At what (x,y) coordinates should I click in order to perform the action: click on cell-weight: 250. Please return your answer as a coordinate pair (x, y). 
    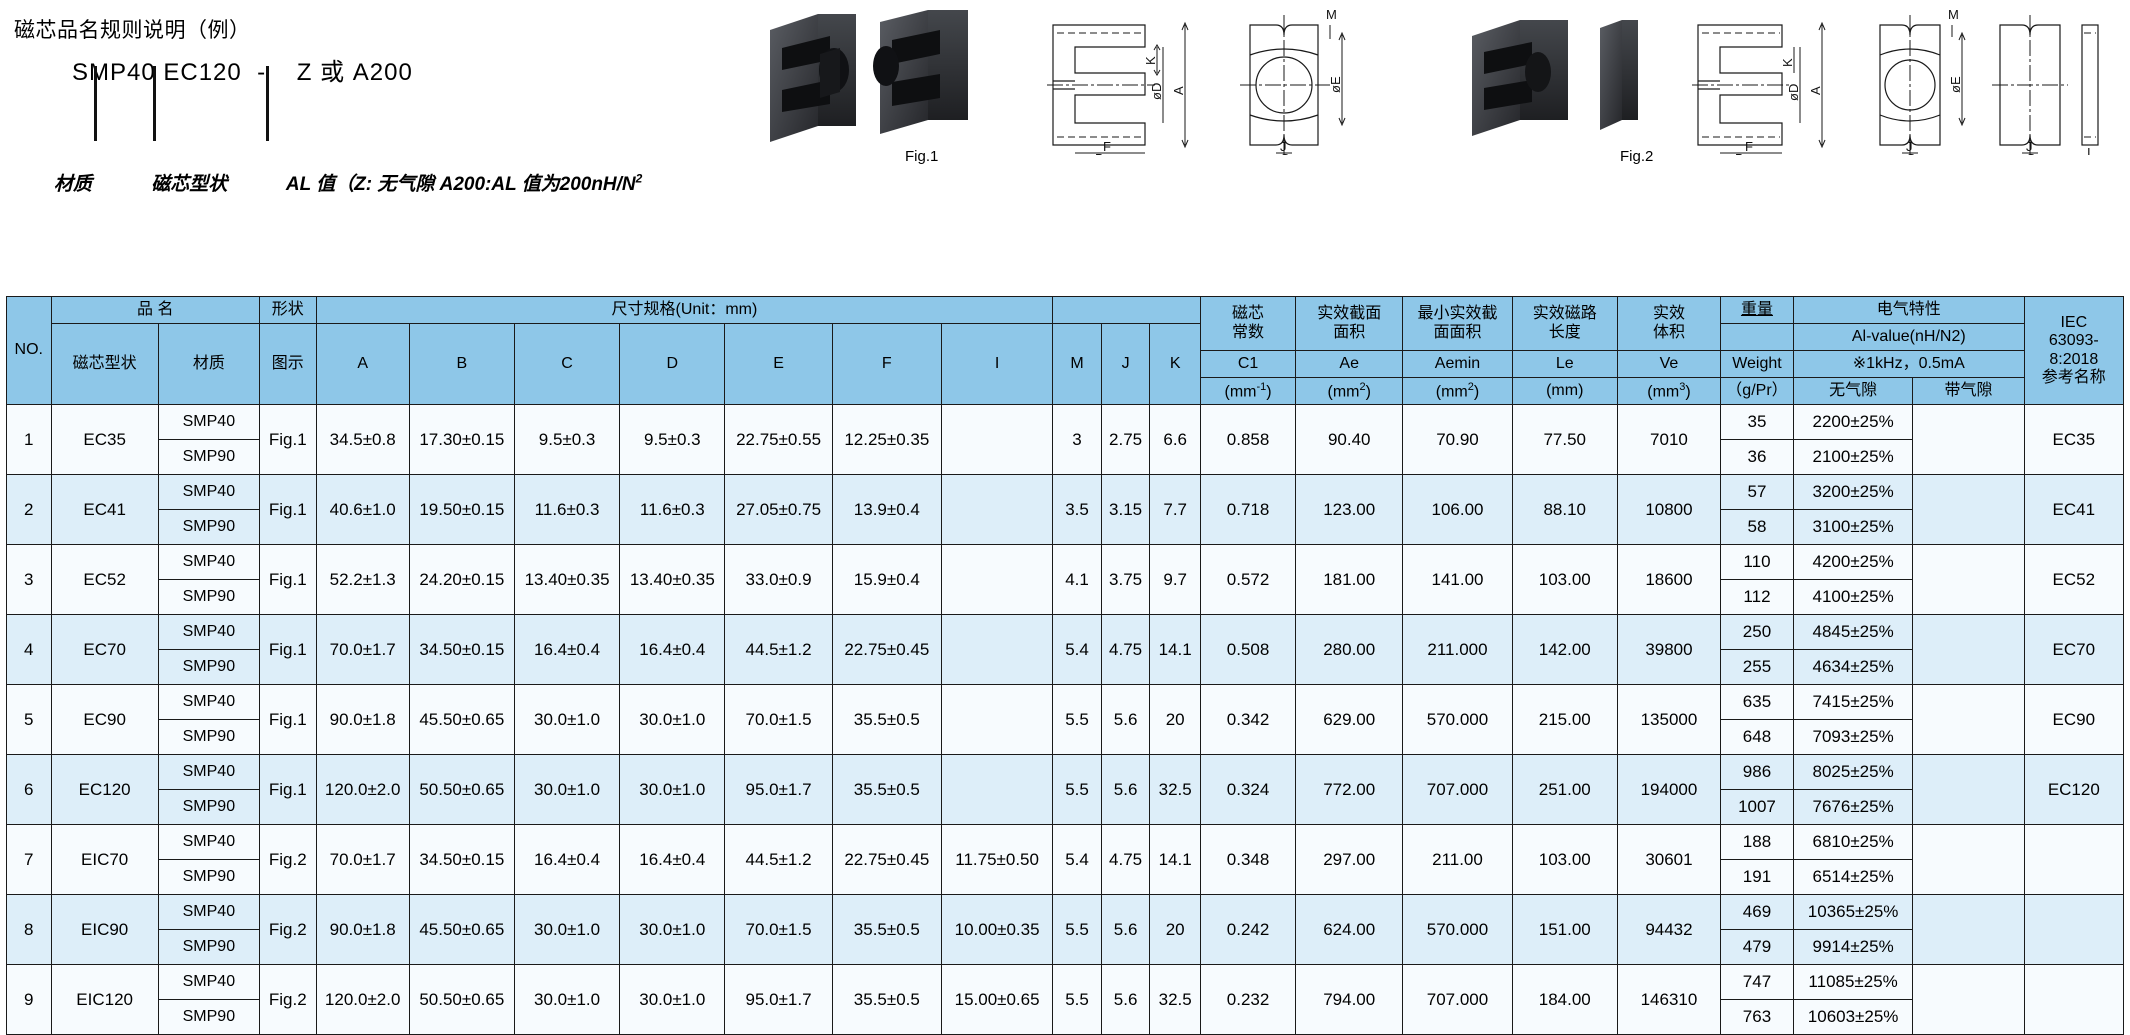
    Looking at the image, I should click on (1757, 632).